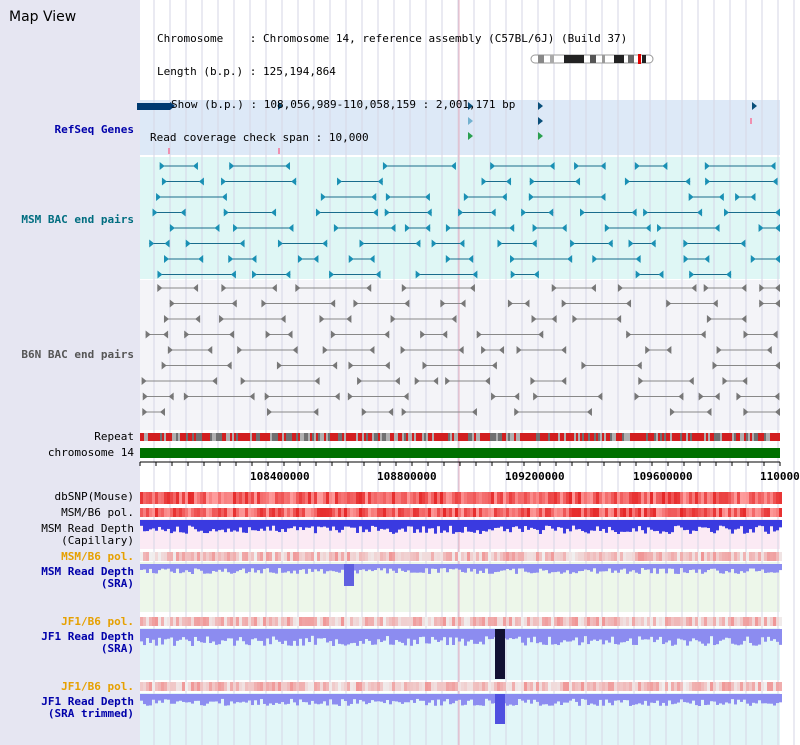 Image resolution: width=800 pixels, height=745 pixels. I want to click on track-label-b6n-bac-end-pairs: B6N BAC end pairs, so click(77, 354).